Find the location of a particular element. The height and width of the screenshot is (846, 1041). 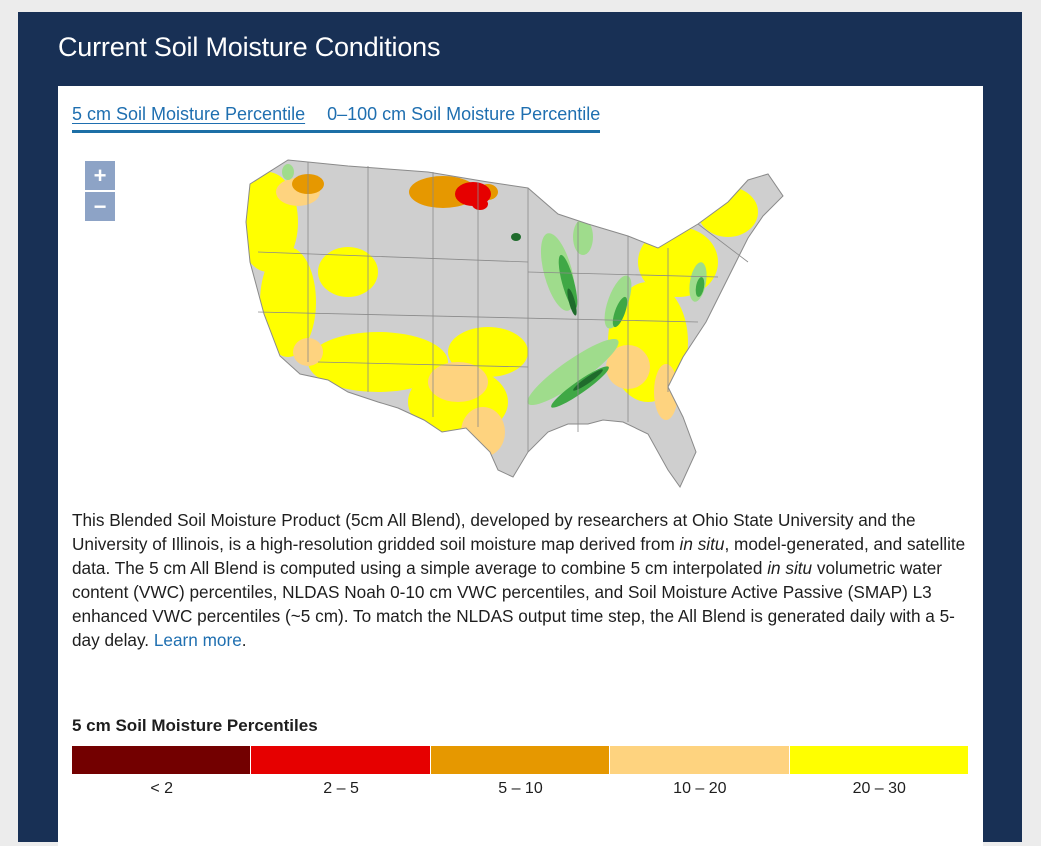

legend-label-5-10: 5 – 10 is located at coordinates (520, 788).